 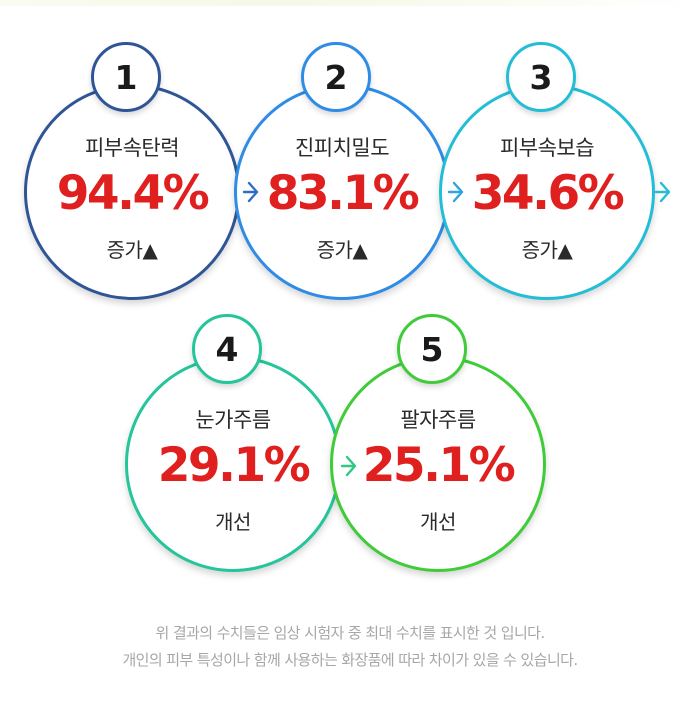 What do you see at coordinates (342, 148) in the screenshot?
I see `metric-label: 진피치밀도` at bounding box center [342, 148].